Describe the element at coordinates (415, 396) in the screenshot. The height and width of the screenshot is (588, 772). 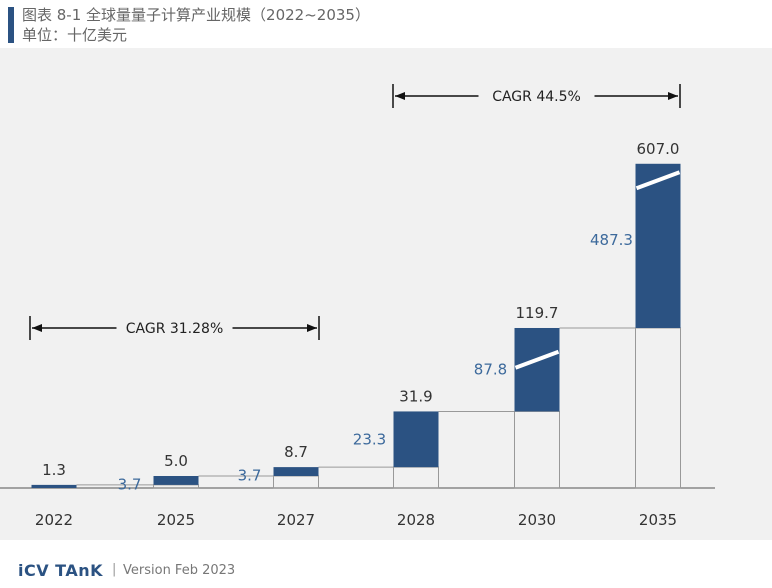
I see `bar-value-label: 31.9` at that location.